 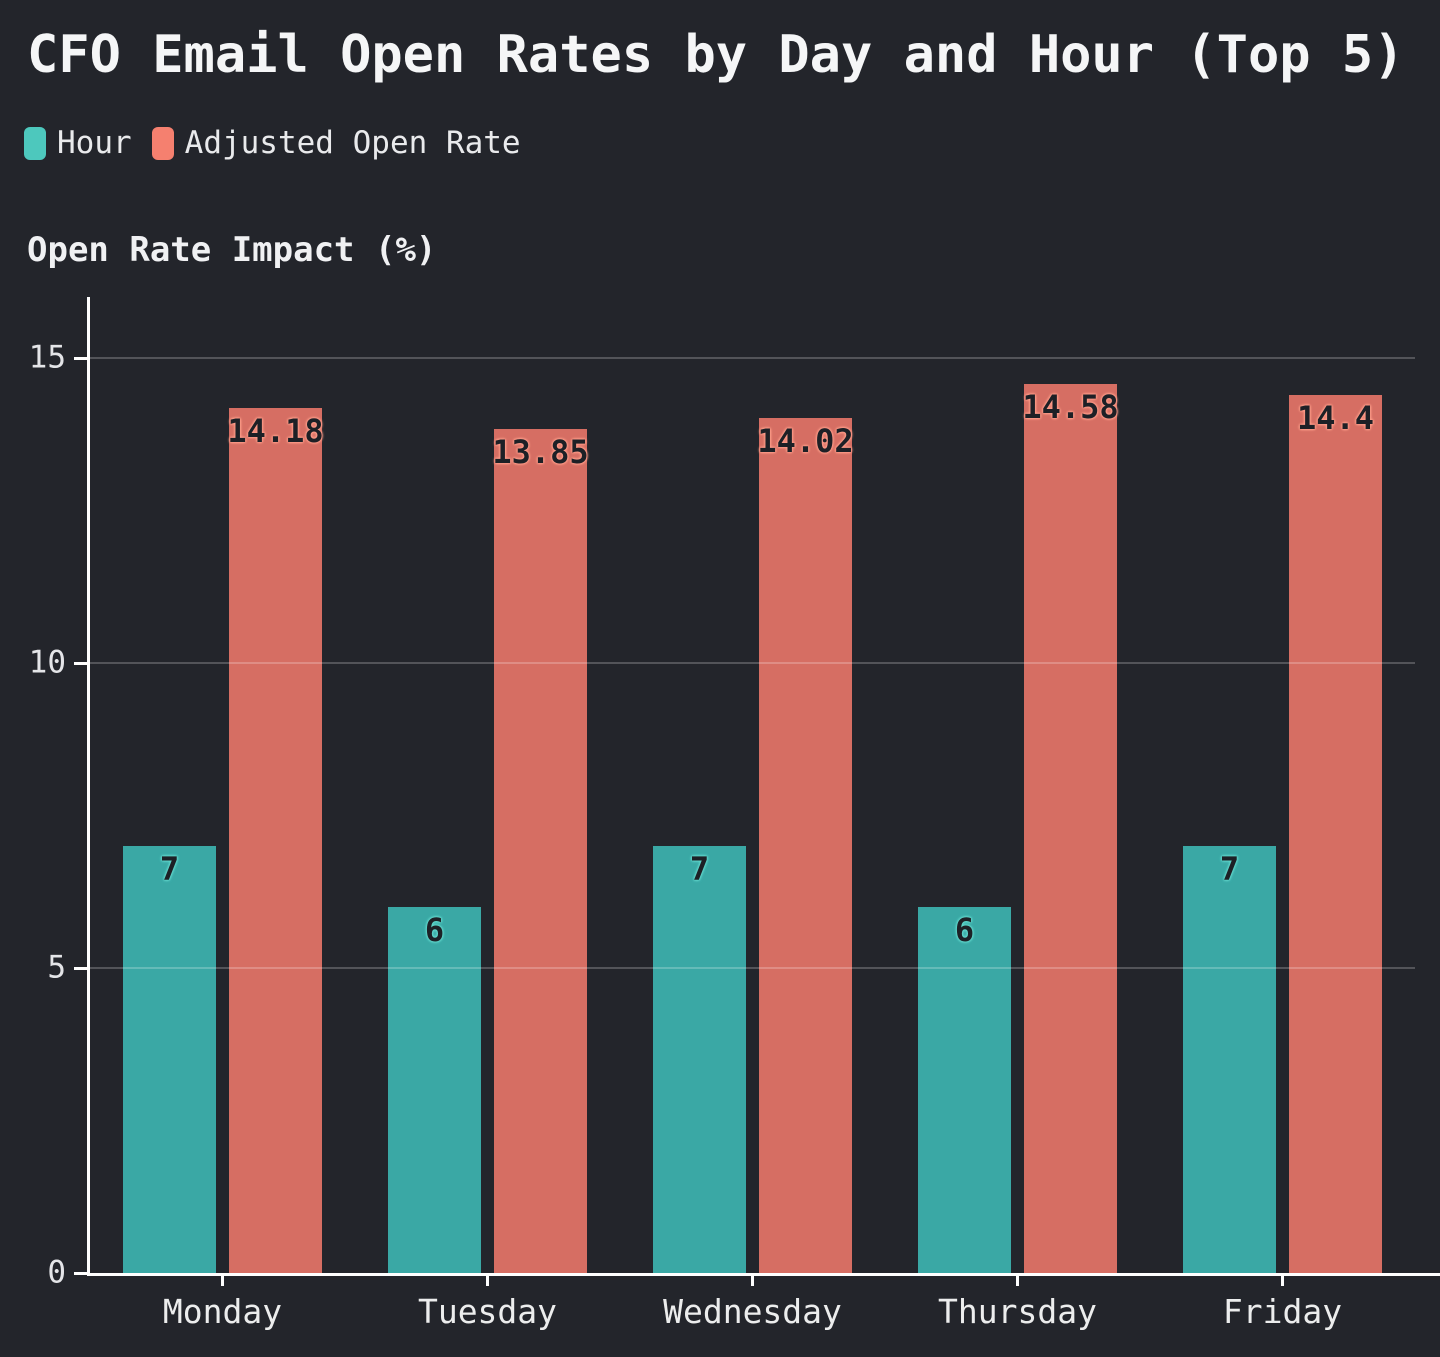 What do you see at coordinates (1070, 406) in the screenshot?
I see `bar-value-label: 14.58` at bounding box center [1070, 406].